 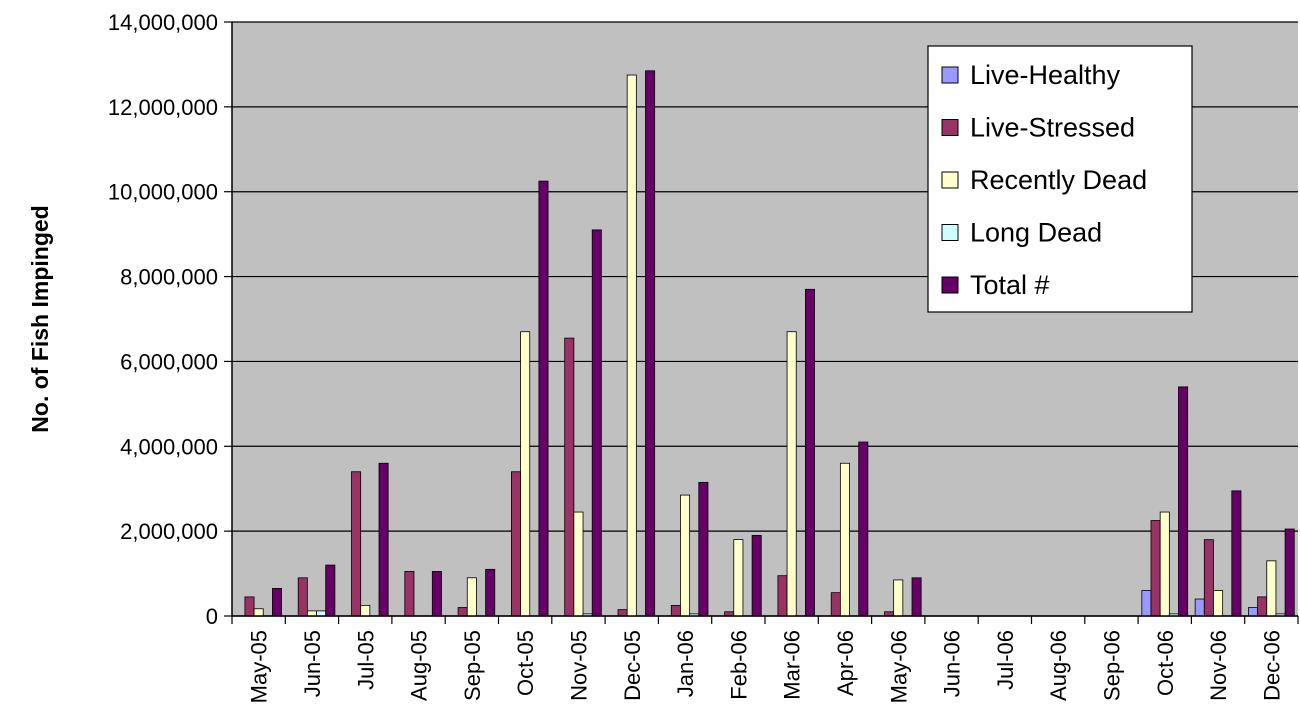 What do you see at coordinates (163, 22) in the screenshot?
I see `y-tick-label: 14,000,000` at bounding box center [163, 22].